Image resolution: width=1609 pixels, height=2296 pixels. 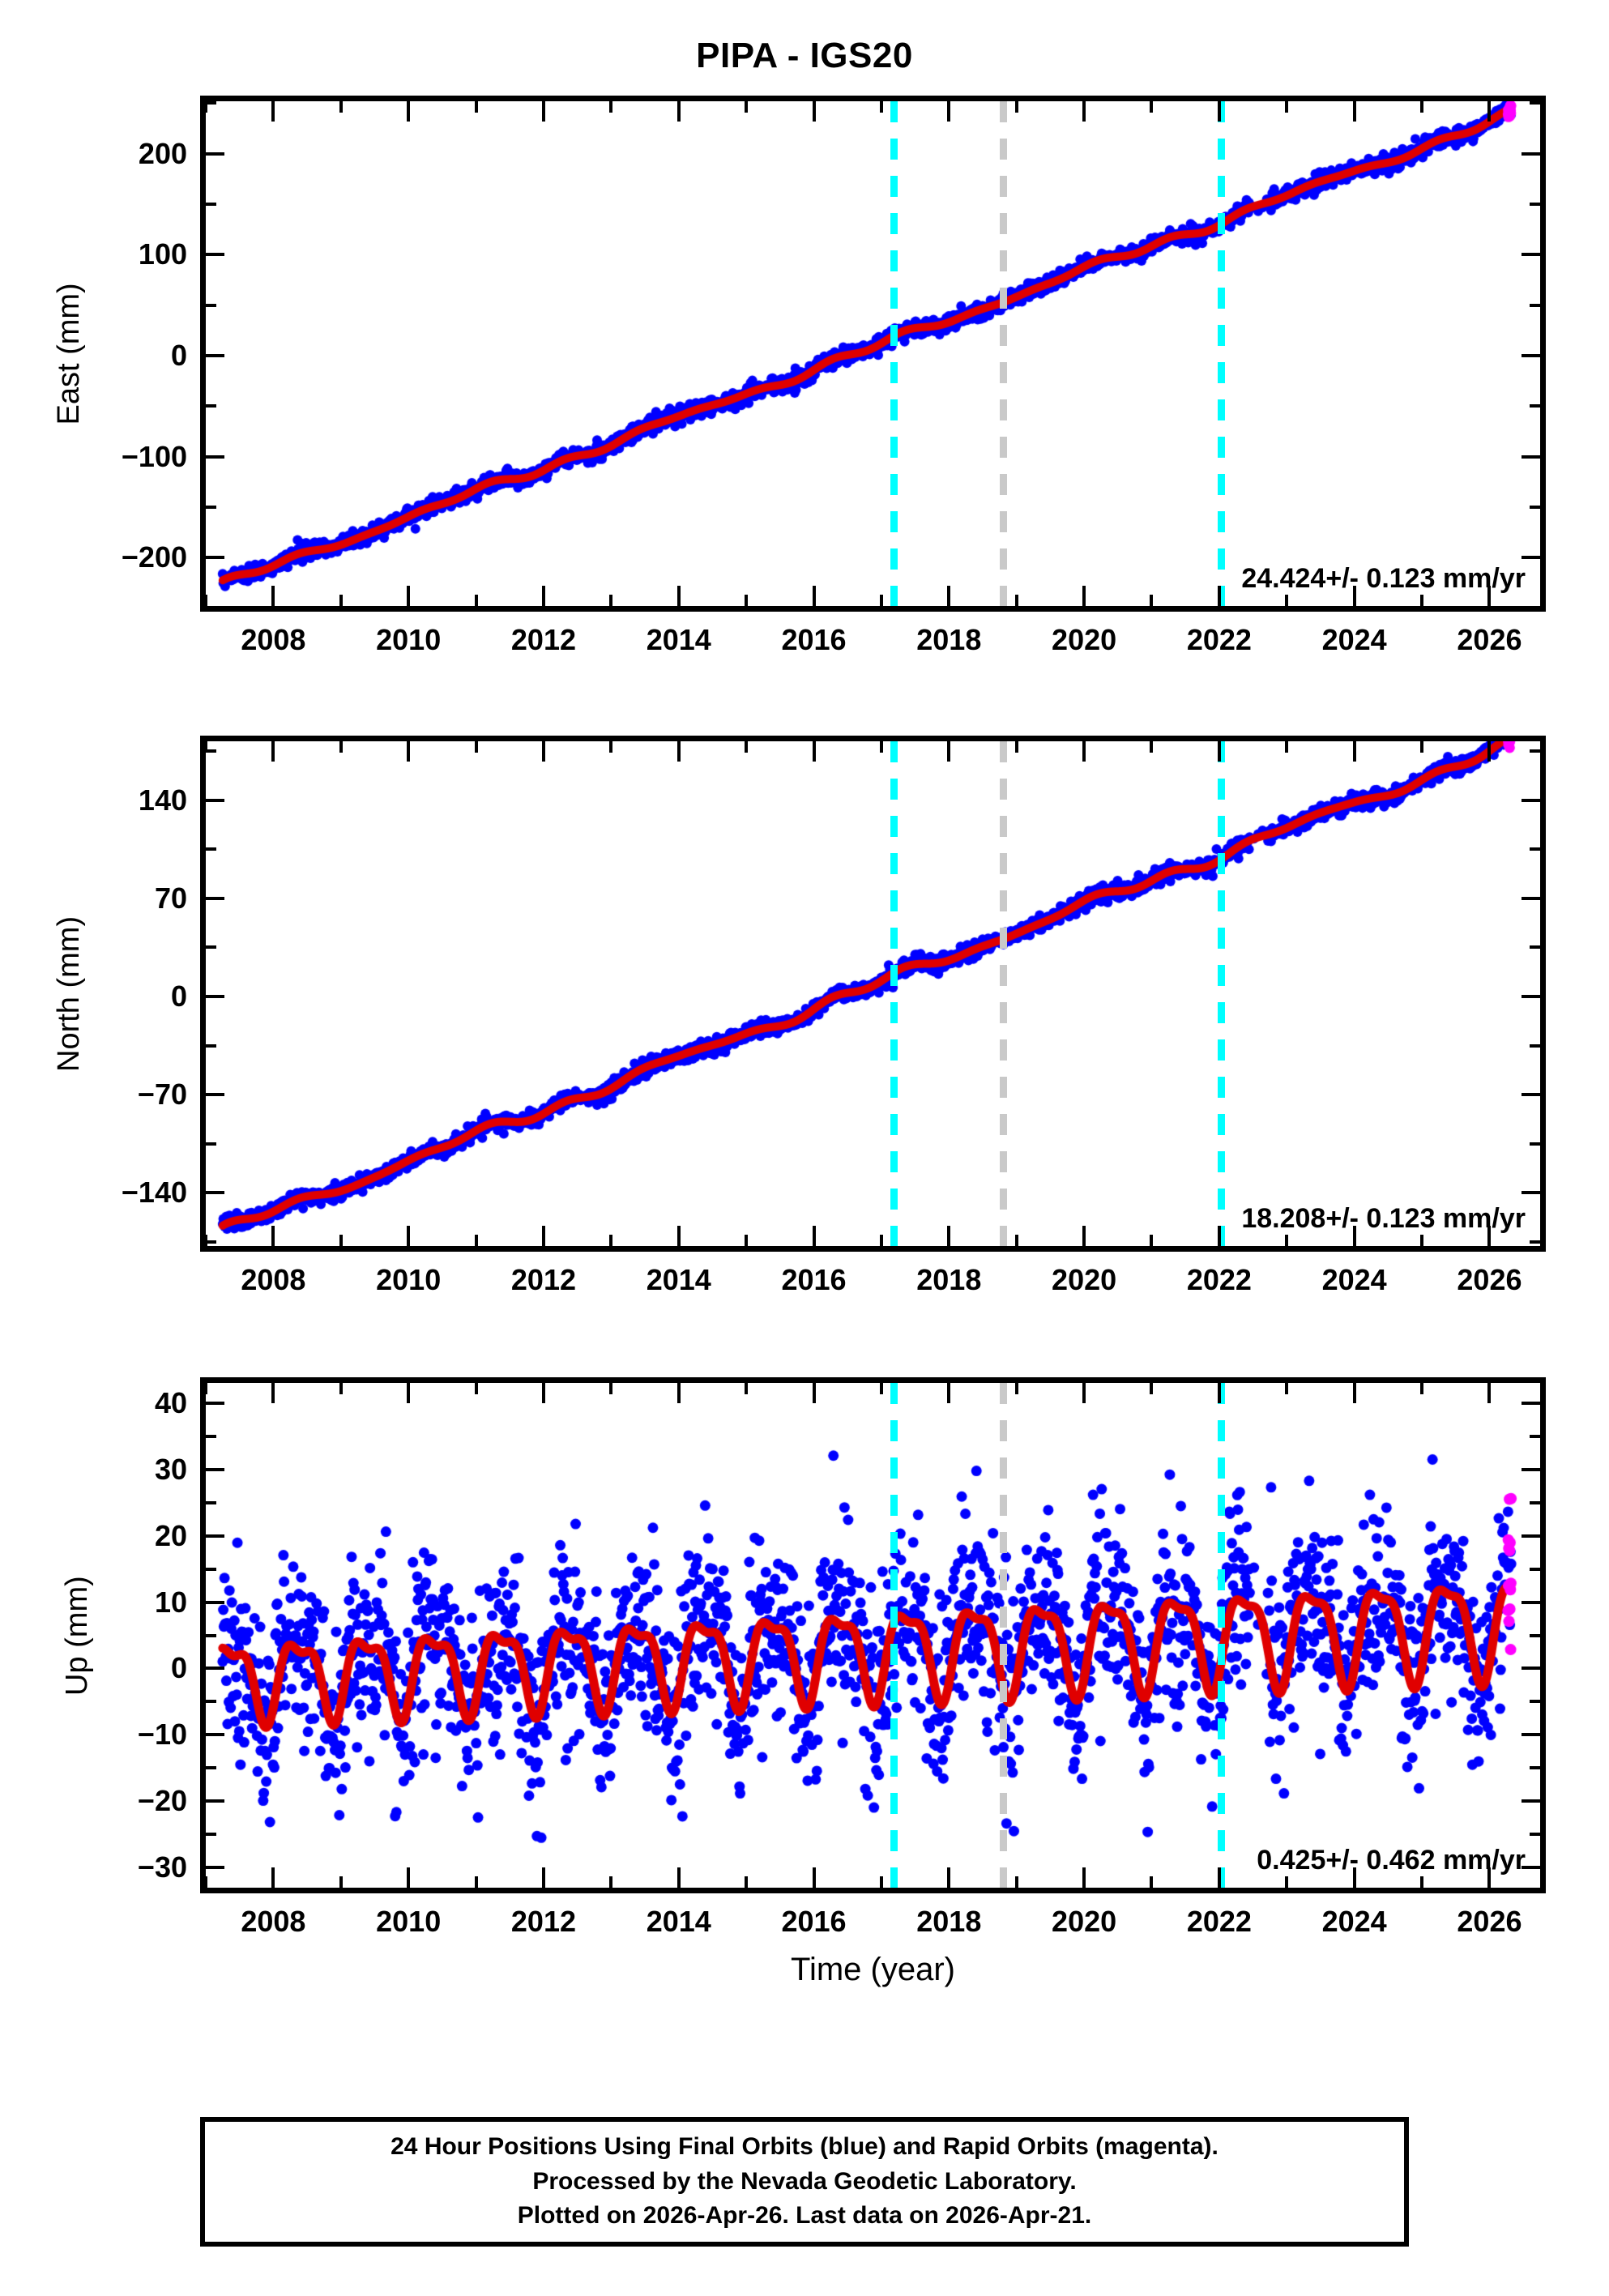 What do you see at coordinates (476, 1388) in the screenshot?
I see `up-xtick-top-2011` at bounding box center [476, 1388].